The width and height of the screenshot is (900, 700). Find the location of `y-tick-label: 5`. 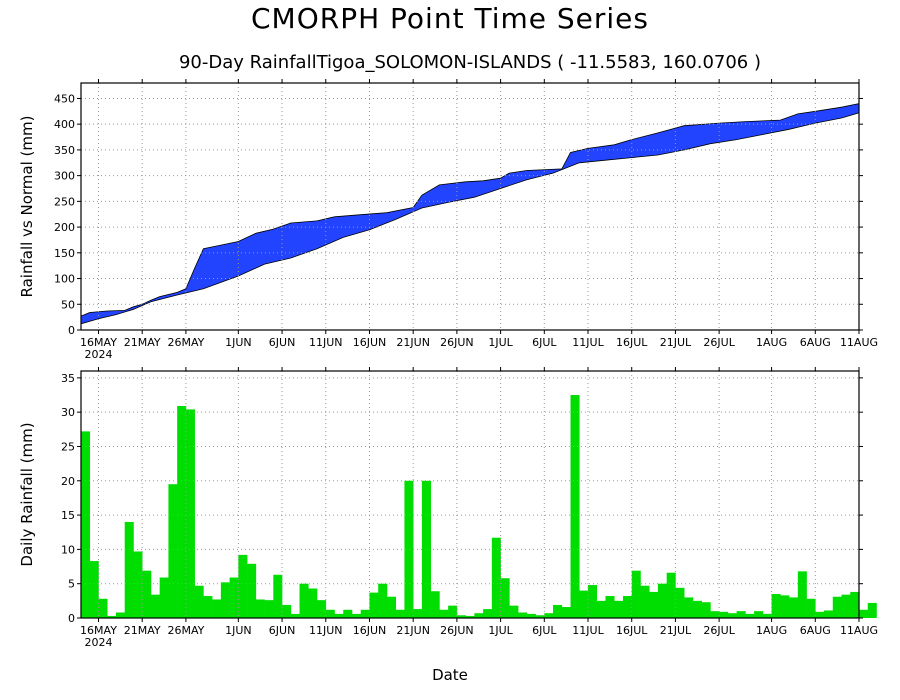

y-tick-label: 5 is located at coordinates (71, 584).